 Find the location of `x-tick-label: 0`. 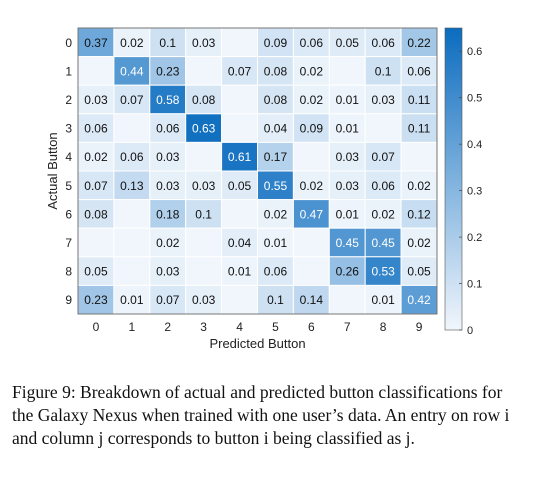

x-tick-label: 0 is located at coordinates (96, 327).